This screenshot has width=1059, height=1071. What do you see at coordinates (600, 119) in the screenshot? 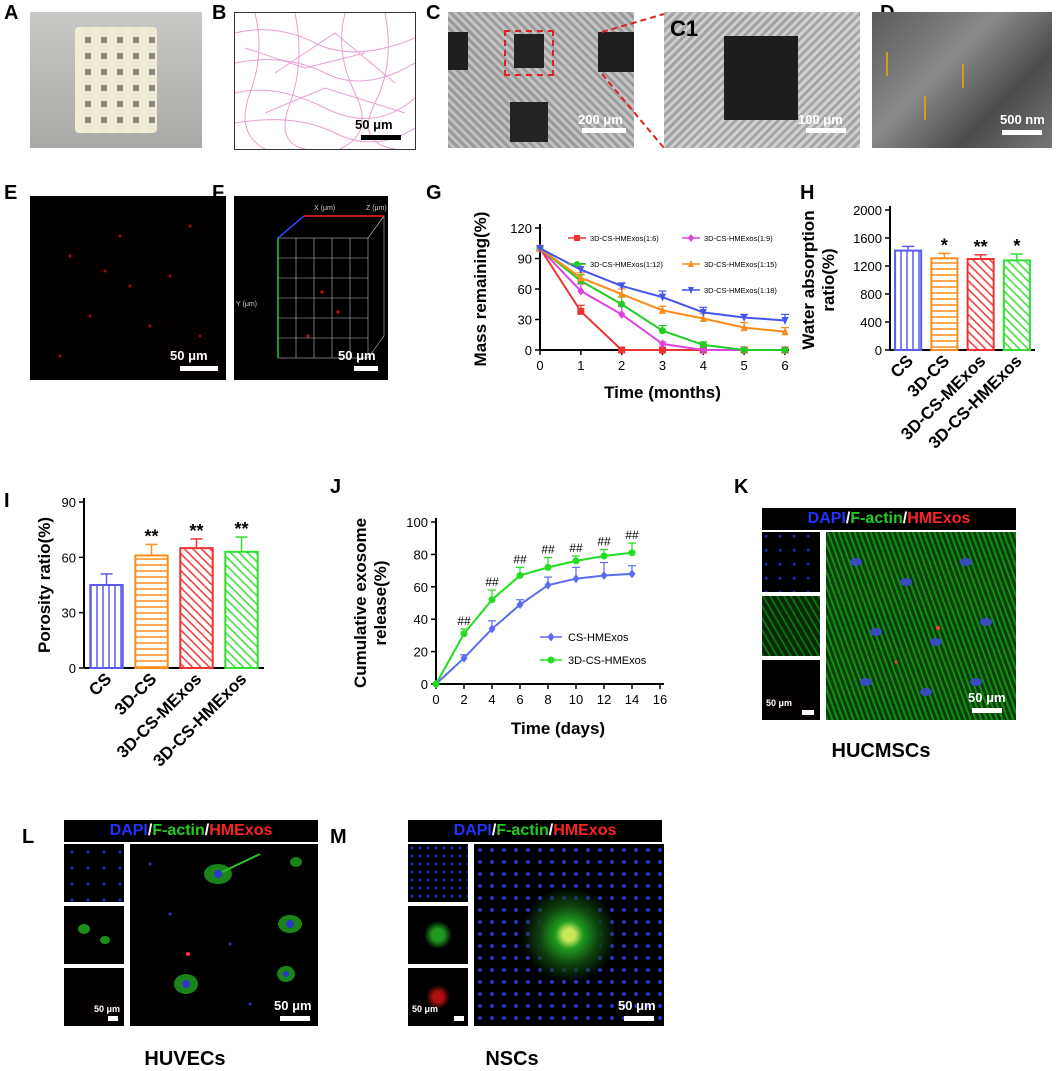
I see `scalebar-c-label: 200 μm` at bounding box center [600, 119].